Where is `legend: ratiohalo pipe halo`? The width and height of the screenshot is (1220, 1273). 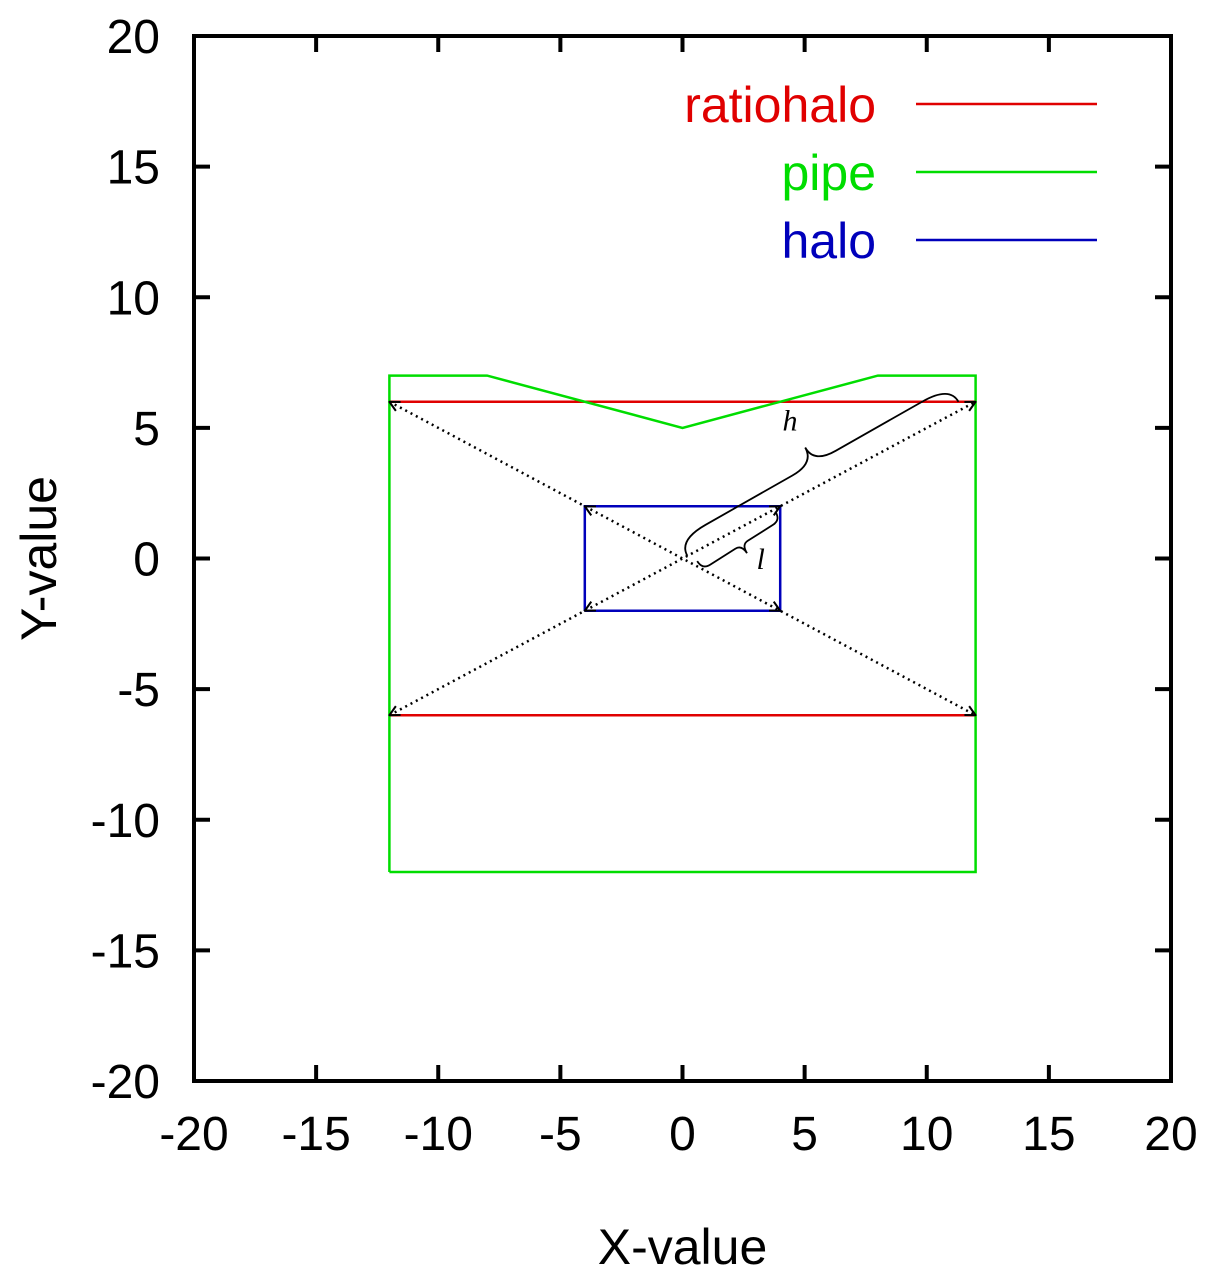
legend: ratiohalo pipe halo is located at coordinates (890, 173).